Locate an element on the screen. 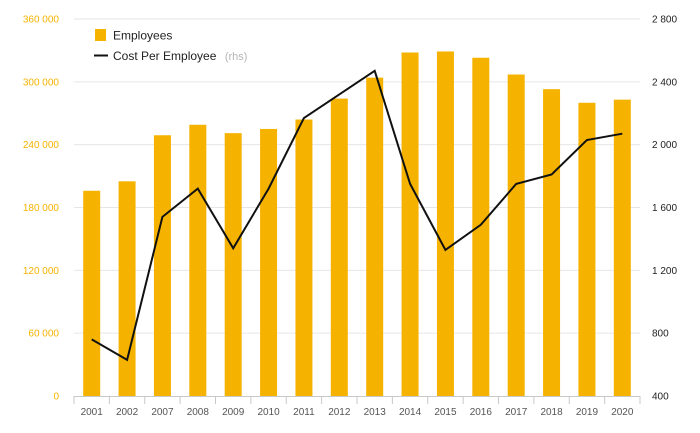 The image size is (700, 433). left-tick-label: 360 000 is located at coordinates (41, 20).